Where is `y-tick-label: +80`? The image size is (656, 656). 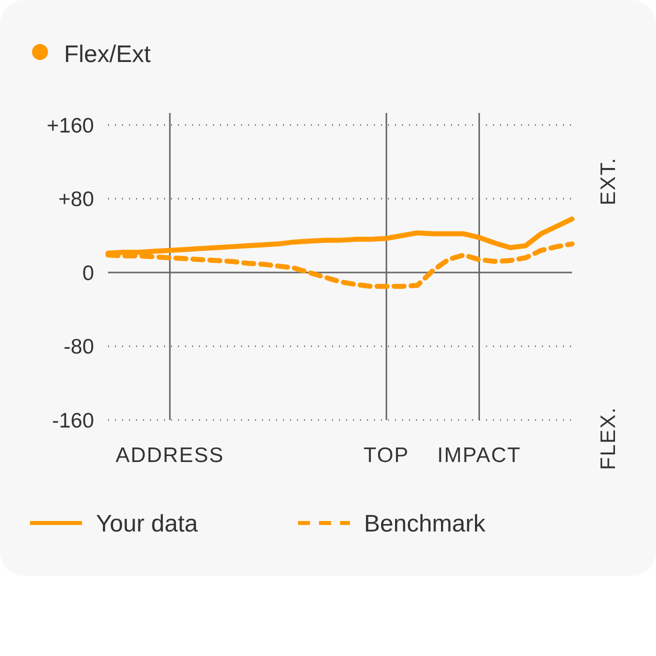
y-tick-label: +80 is located at coordinates (76, 200).